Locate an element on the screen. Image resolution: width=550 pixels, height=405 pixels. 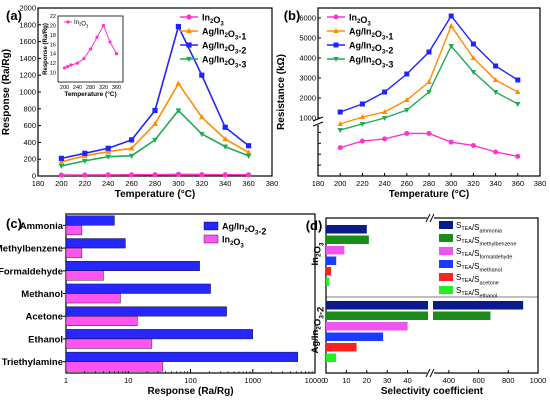
inset-y-tick-label: 22 is located at coordinates (53, 17).